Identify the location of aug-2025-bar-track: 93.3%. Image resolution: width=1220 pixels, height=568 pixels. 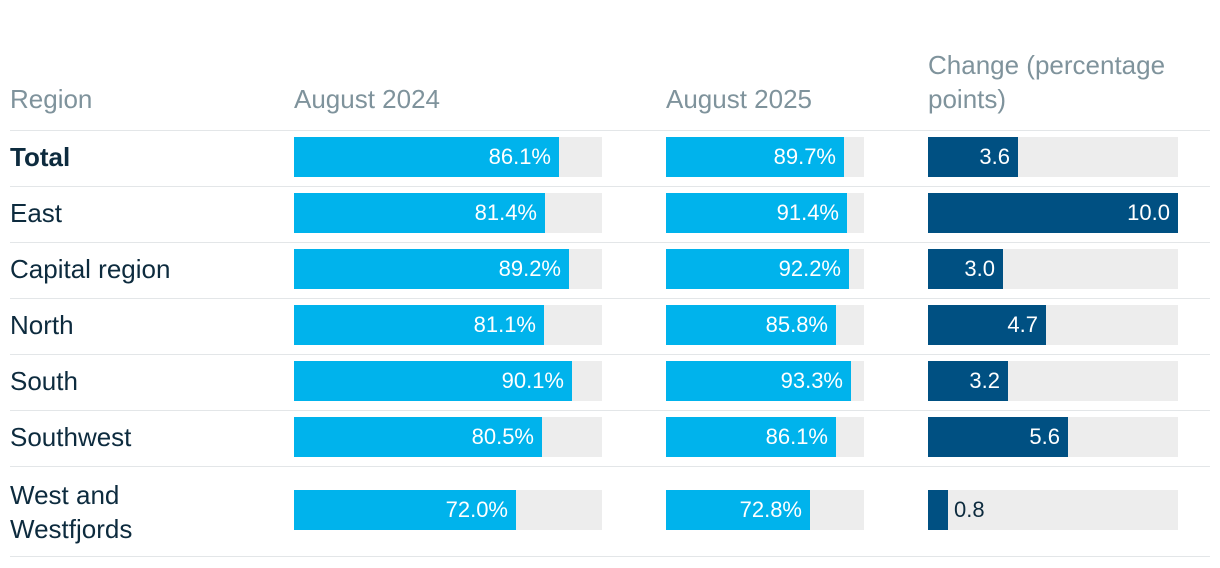
(765, 381).